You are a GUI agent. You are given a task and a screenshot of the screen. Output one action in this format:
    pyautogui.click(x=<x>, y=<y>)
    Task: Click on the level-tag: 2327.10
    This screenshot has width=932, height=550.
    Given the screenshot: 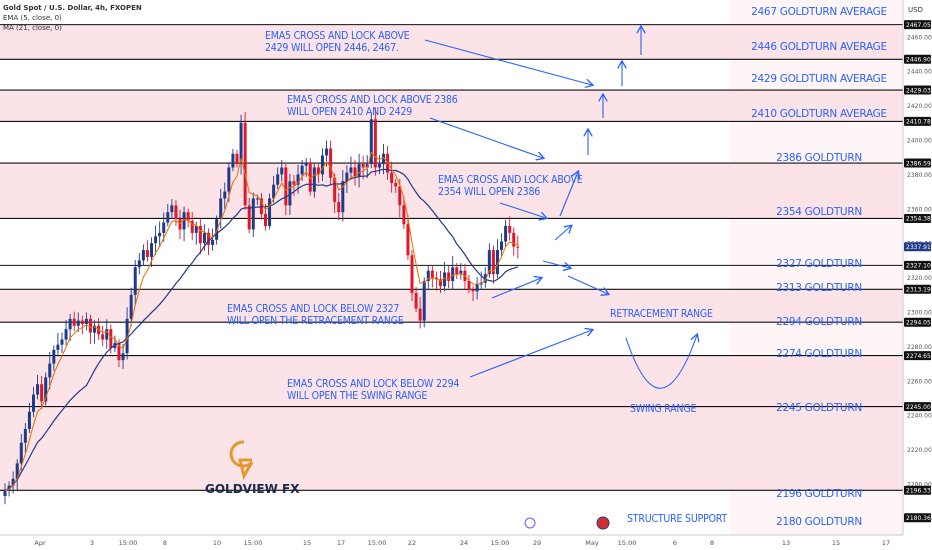 What is the action you would take?
    pyautogui.click(x=918, y=266)
    